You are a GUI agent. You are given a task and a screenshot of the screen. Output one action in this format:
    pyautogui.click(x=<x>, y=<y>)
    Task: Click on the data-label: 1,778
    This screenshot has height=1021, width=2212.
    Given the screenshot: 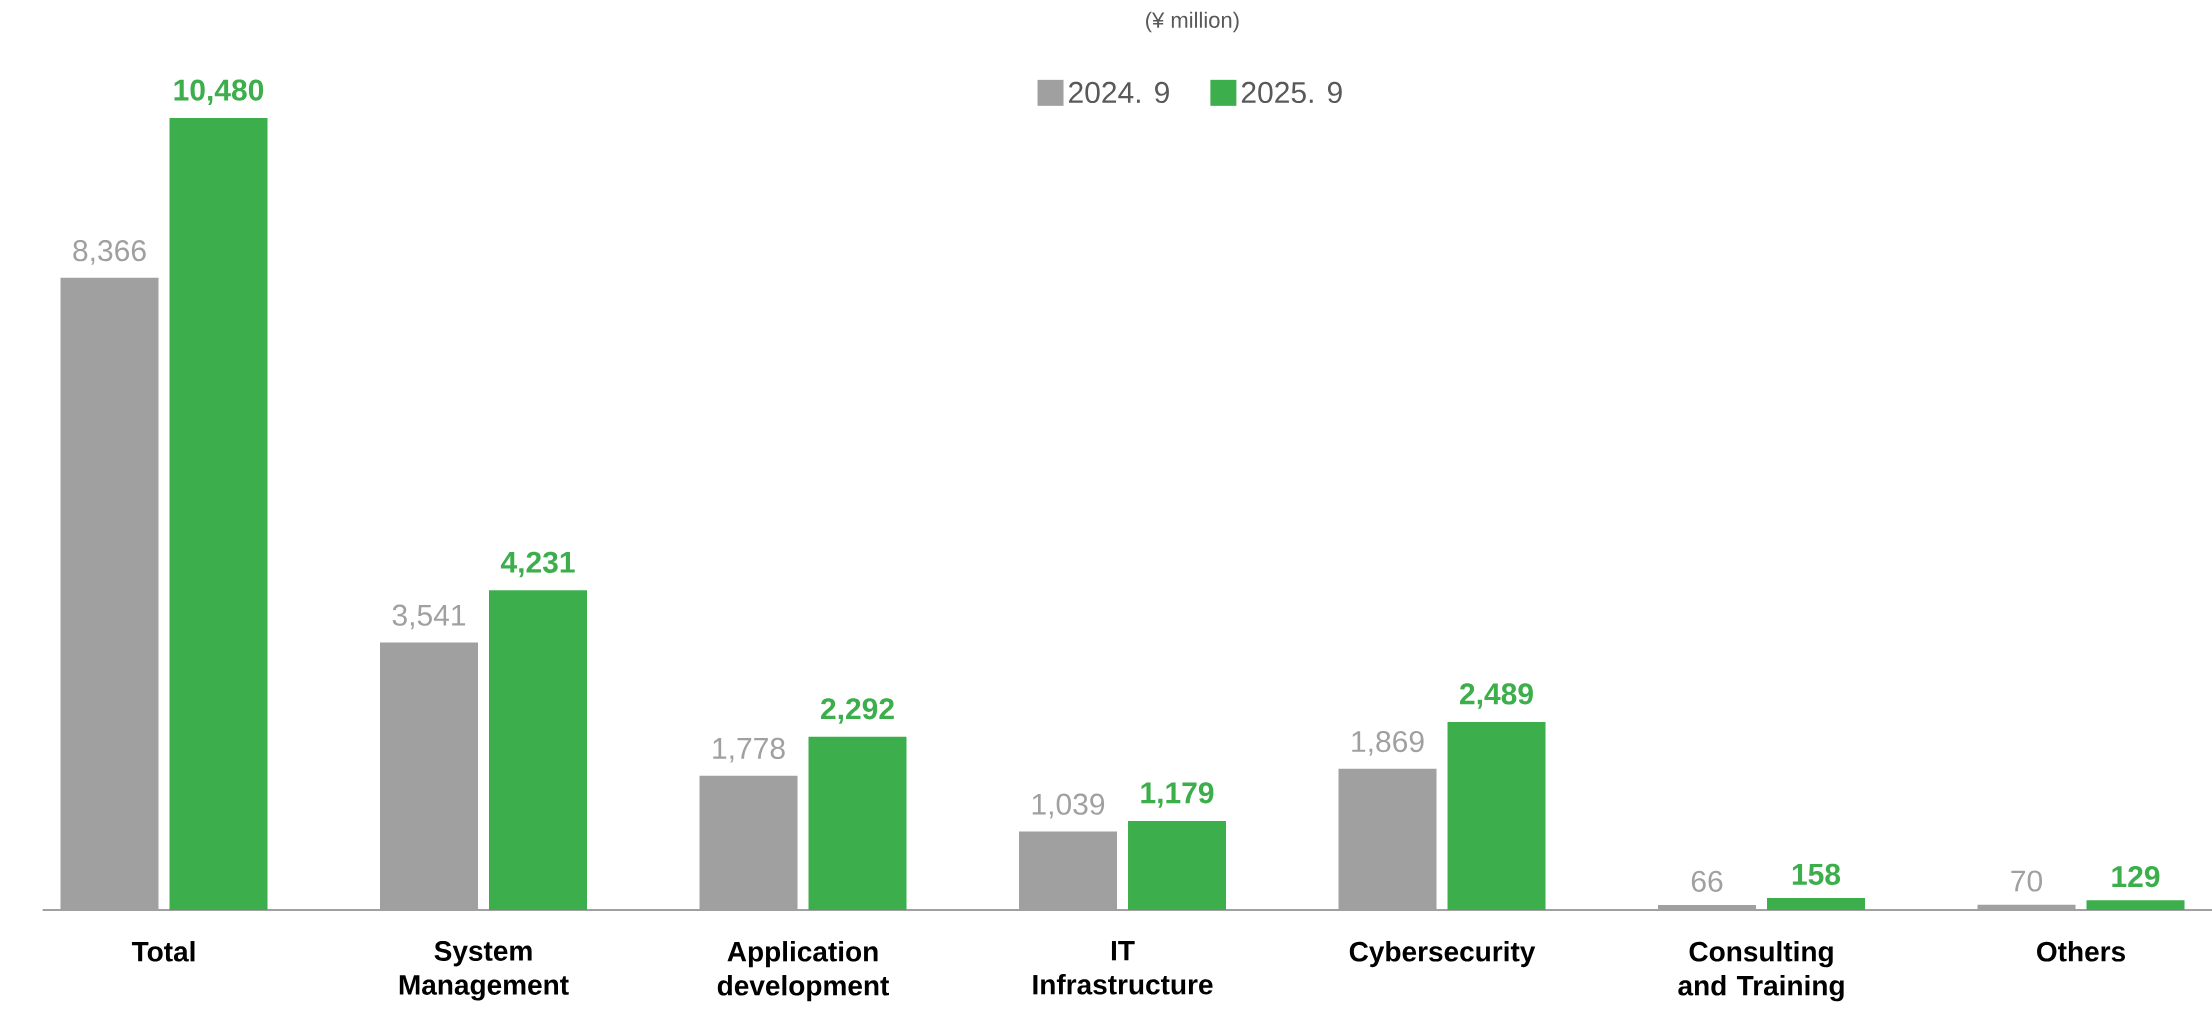 What is the action you would take?
    pyautogui.click(x=749, y=750)
    